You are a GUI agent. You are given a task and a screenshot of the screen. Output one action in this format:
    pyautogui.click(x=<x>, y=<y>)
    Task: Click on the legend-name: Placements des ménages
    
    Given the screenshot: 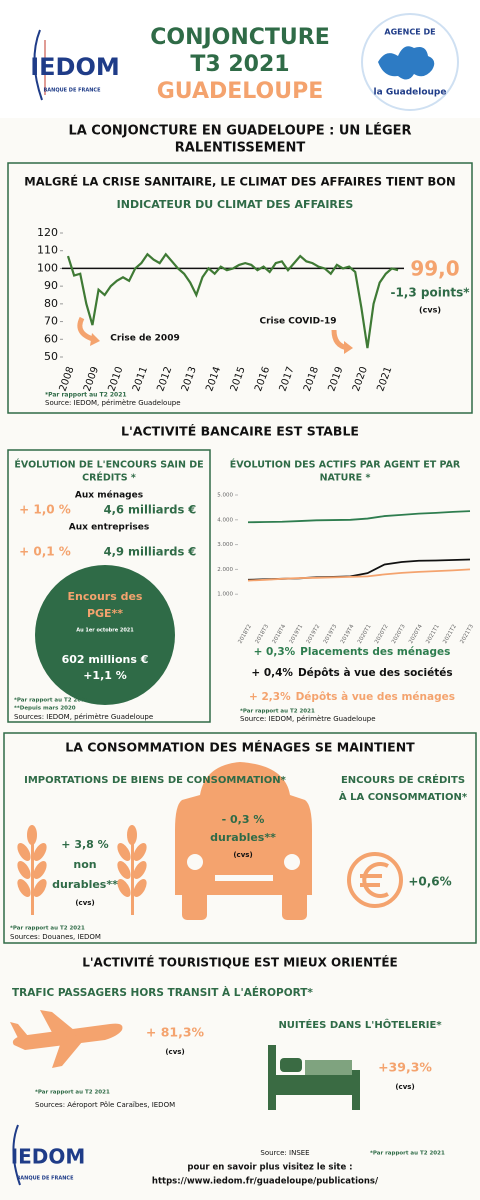 What is the action you would take?
    pyautogui.click(x=375, y=652)
    